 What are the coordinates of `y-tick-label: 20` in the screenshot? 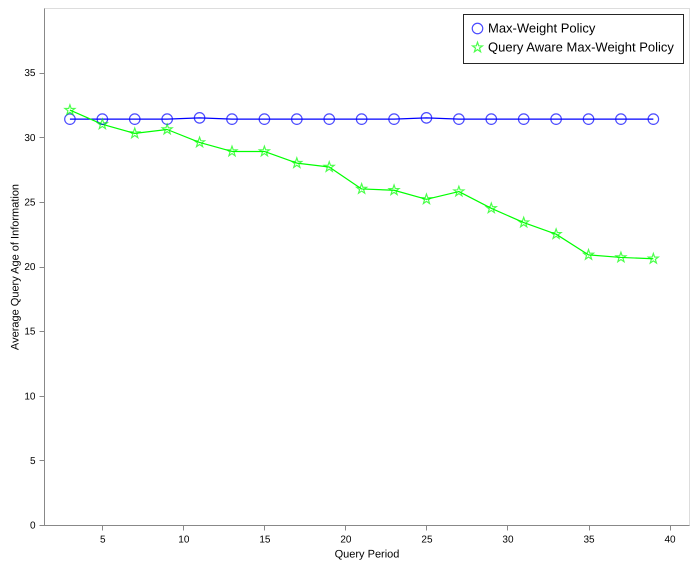 It's located at (30, 267).